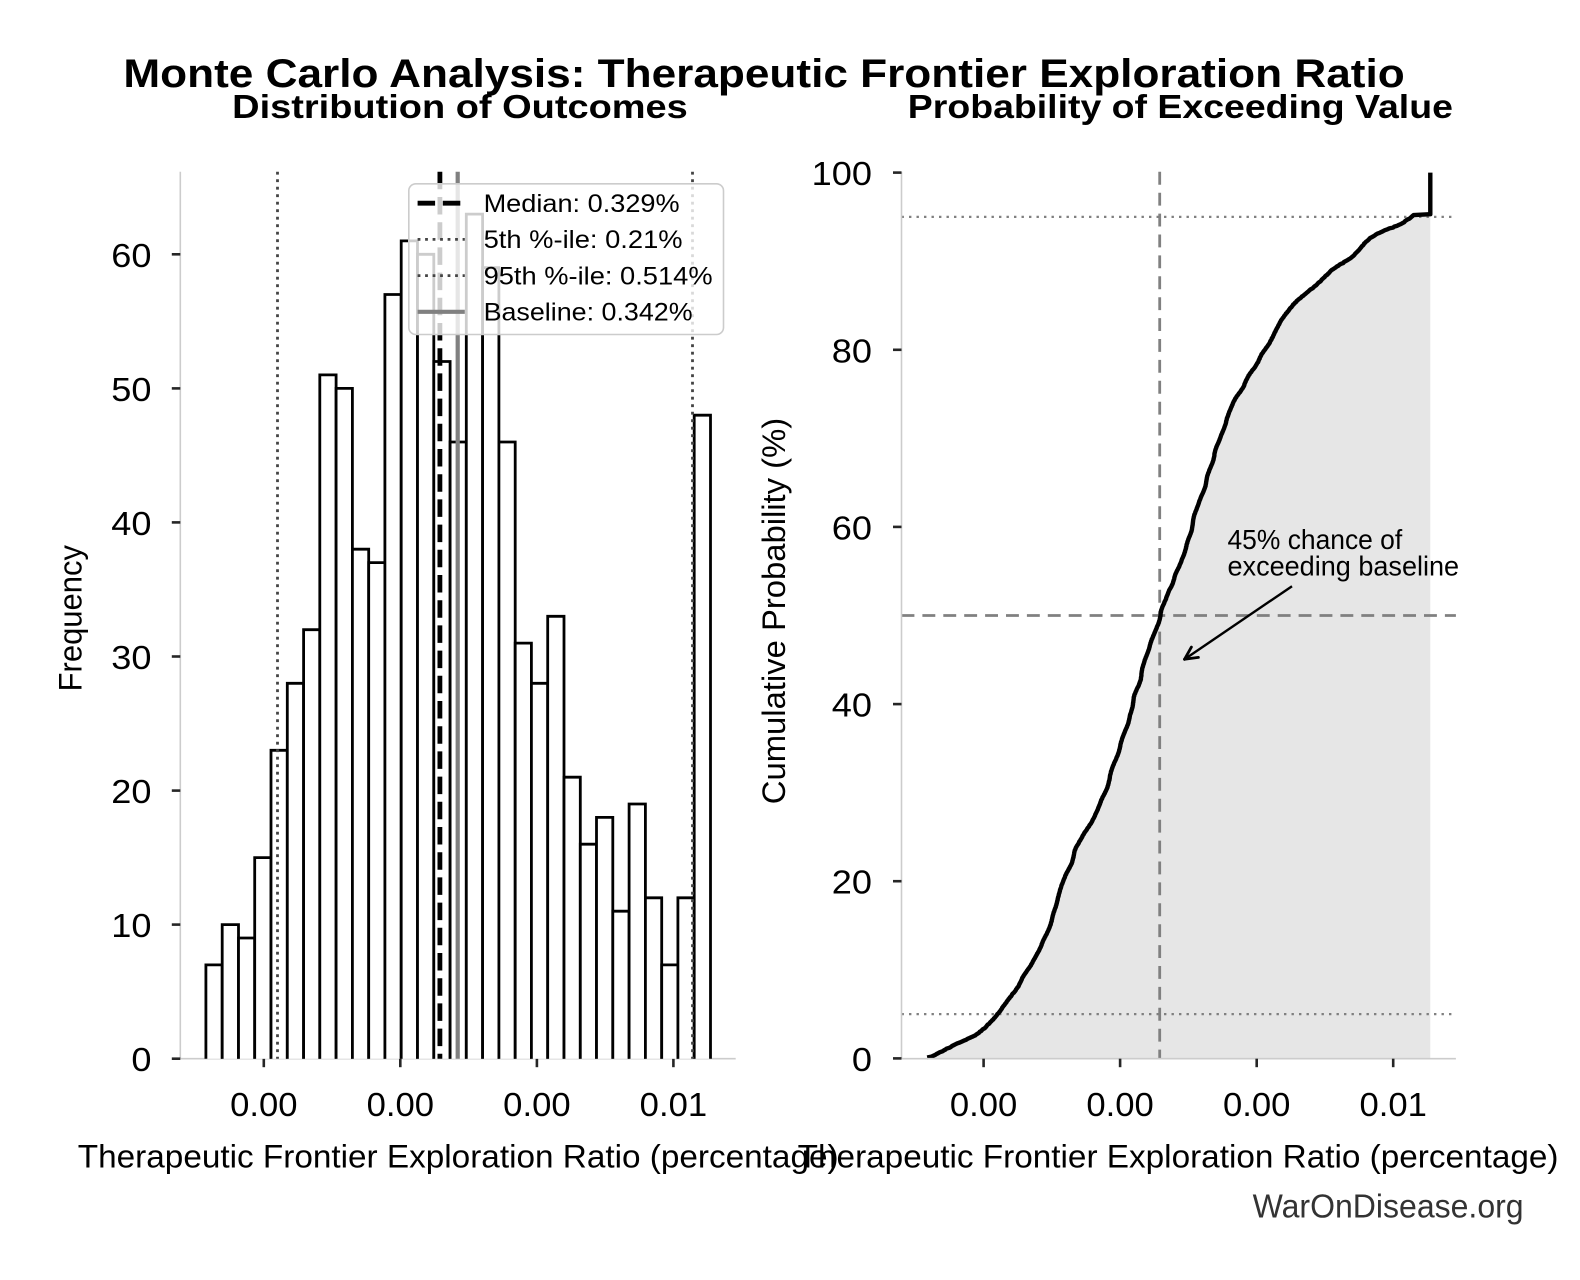 The width and height of the screenshot is (1580, 1280). What do you see at coordinates (460, 107) in the screenshot?
I see `svg-text: Distribution of Outcomes` at bounding box center [460, 107].